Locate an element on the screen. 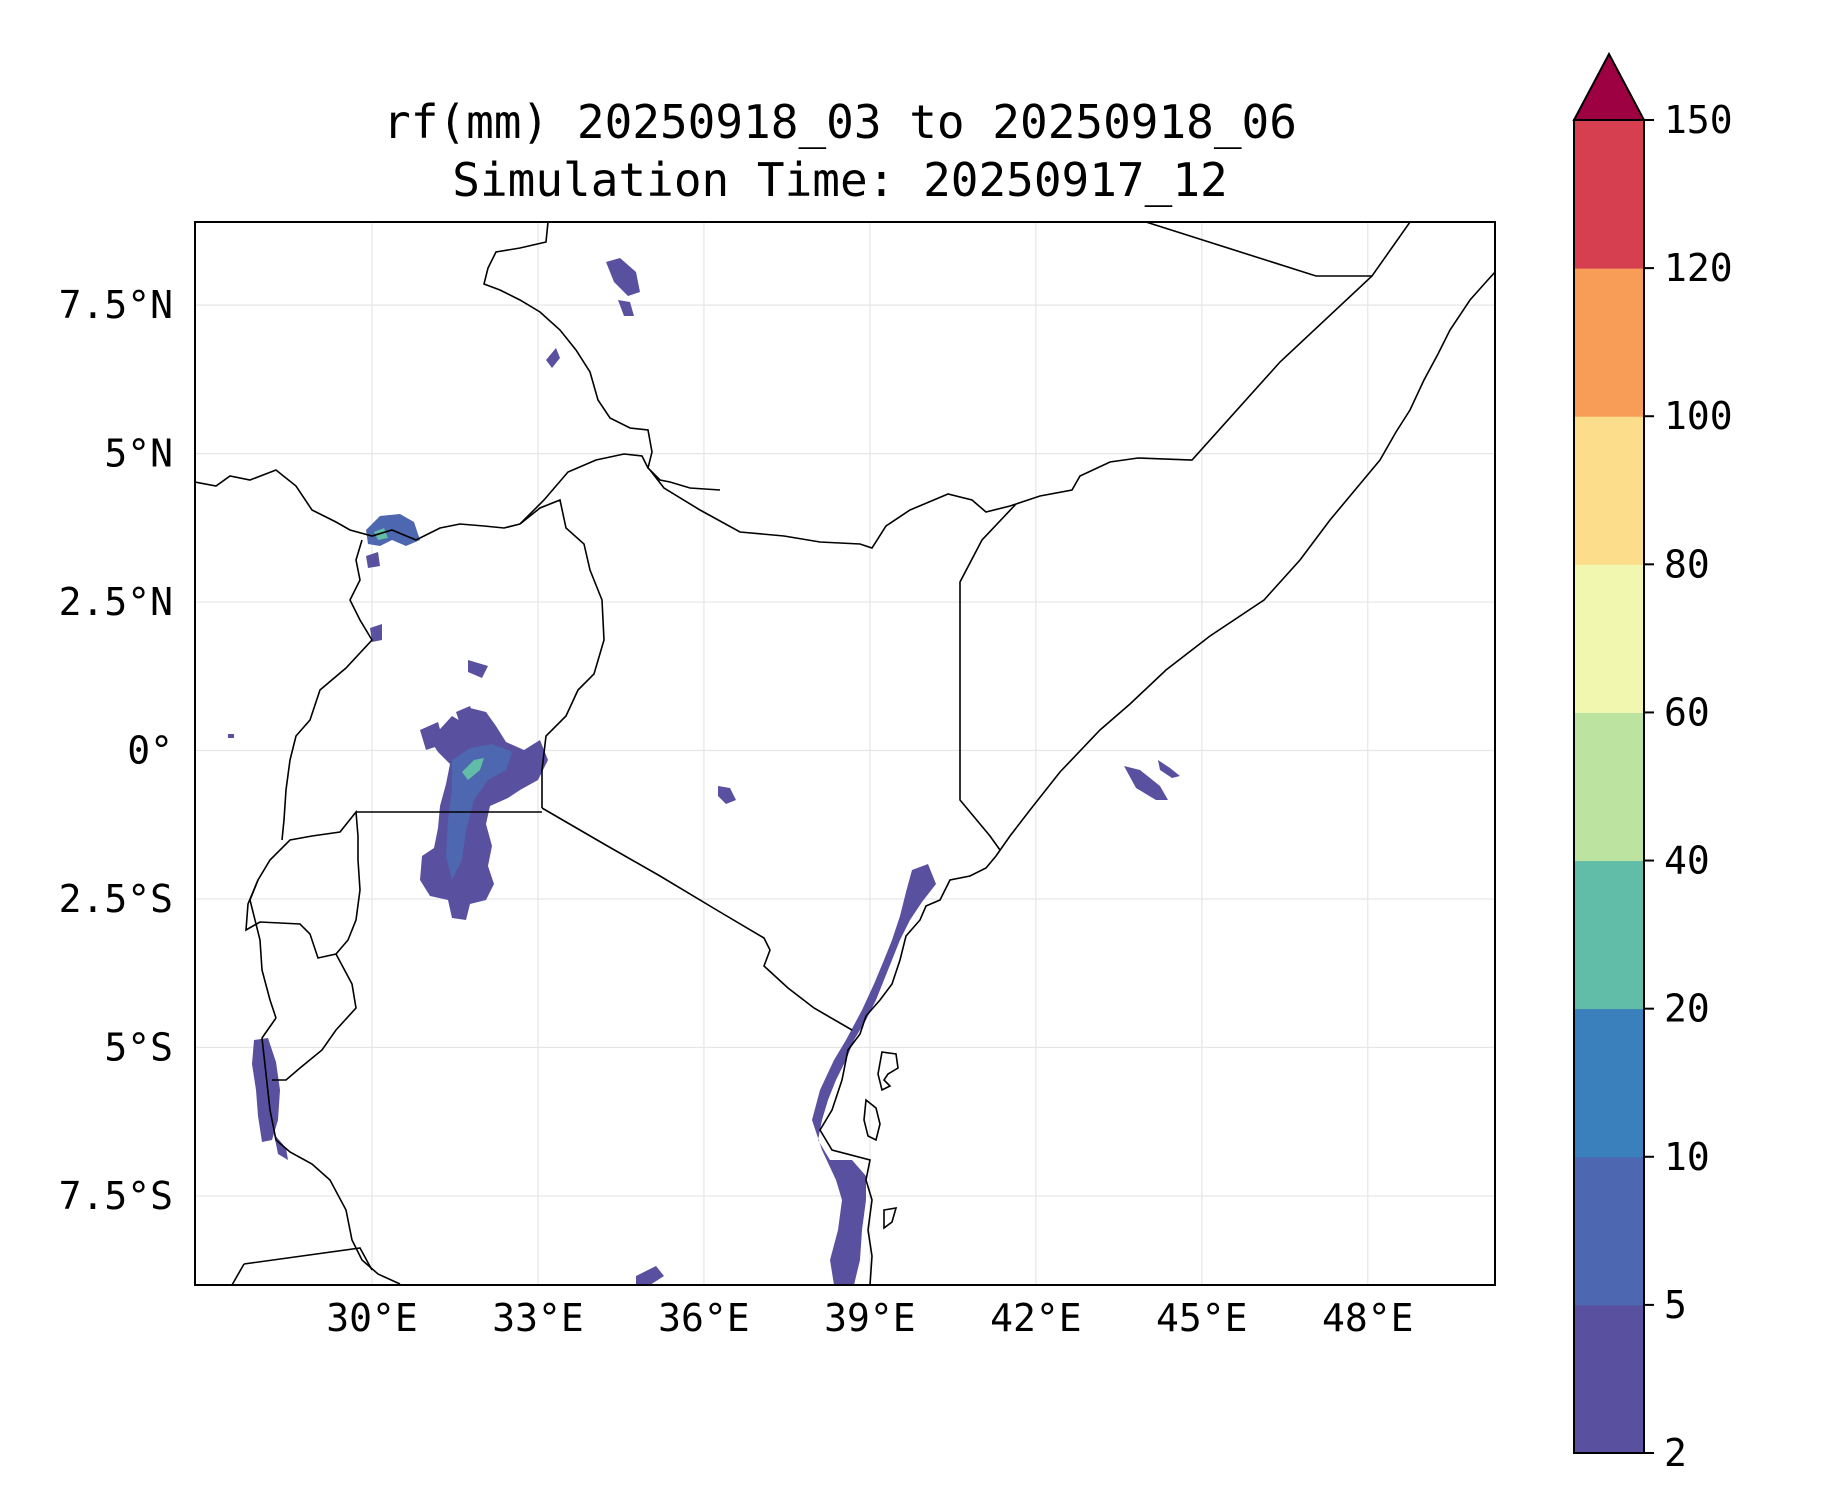 This screenshot has height=1500, width=1833. colorbar-label: 20 is located at coordinates (1687, 1009).